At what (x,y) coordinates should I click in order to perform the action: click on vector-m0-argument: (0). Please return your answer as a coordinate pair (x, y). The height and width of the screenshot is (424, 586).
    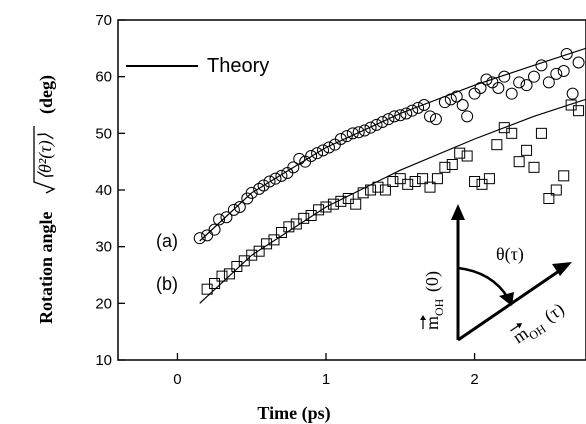
    Looking at the image, I should click on (432, 281).